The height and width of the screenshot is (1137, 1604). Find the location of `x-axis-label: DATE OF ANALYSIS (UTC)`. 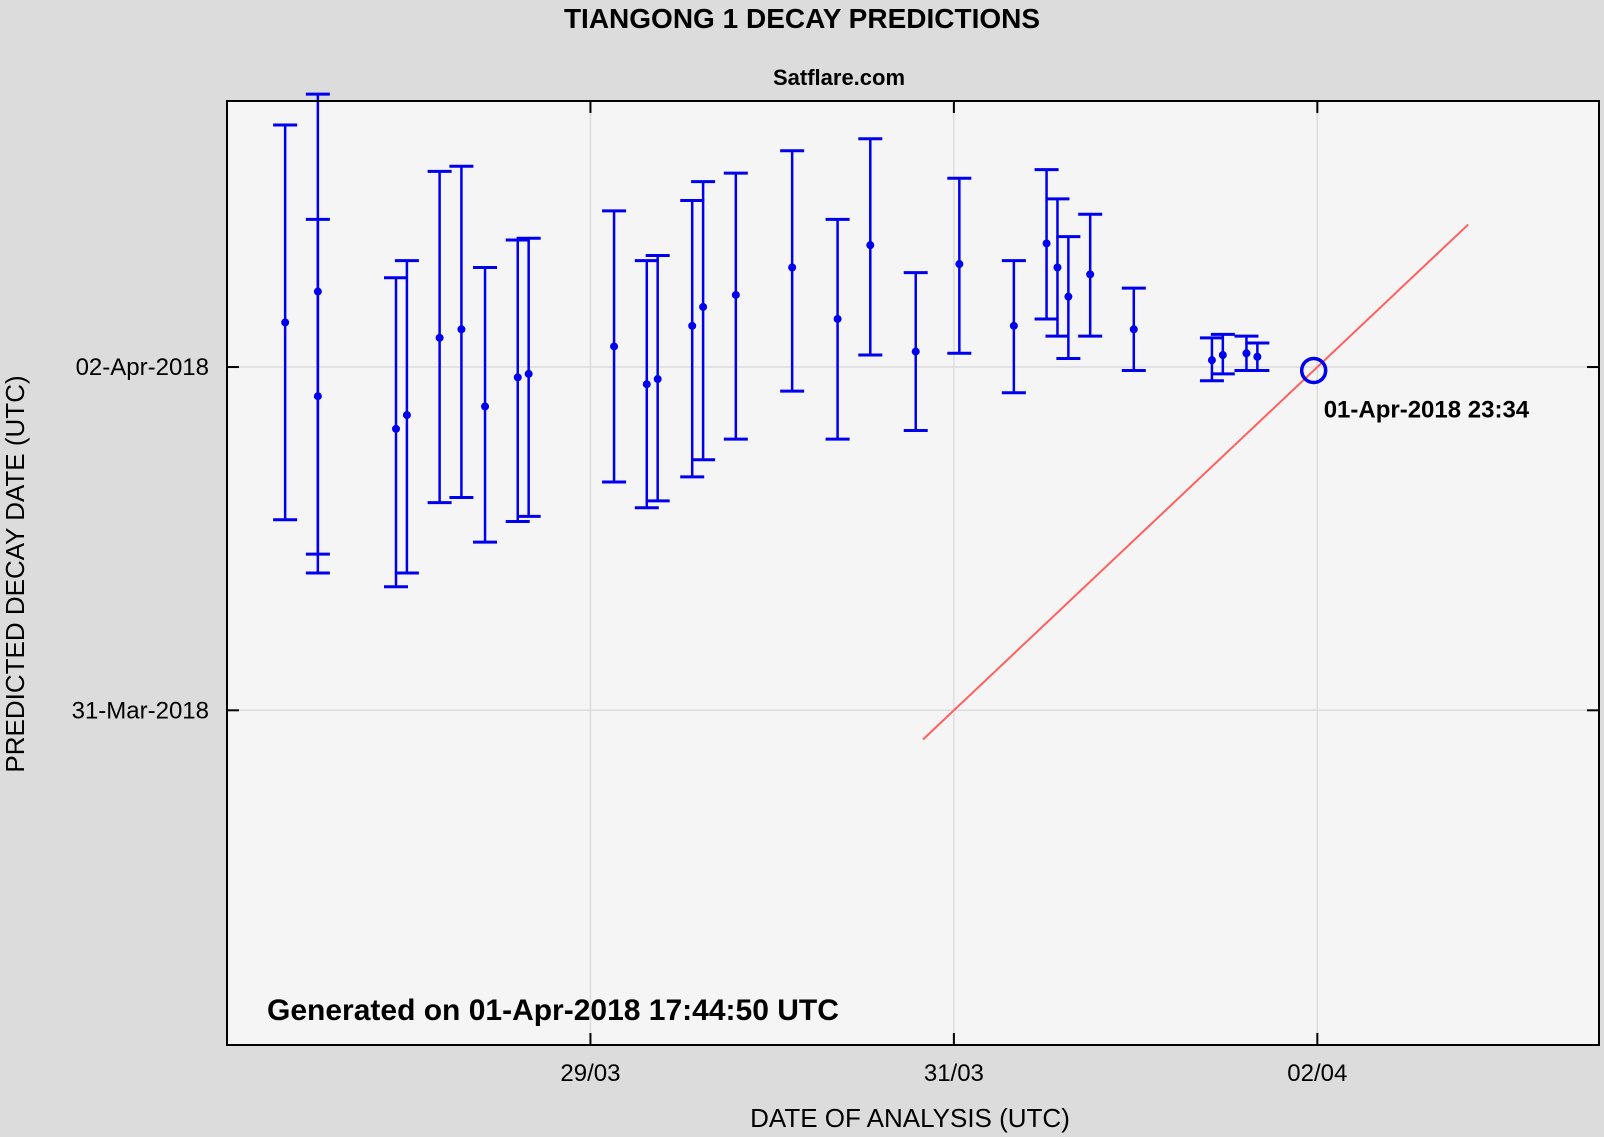

x-axis-label: DATE OF ANALYSIS (UTC) is located at coordinates (910, 1118).